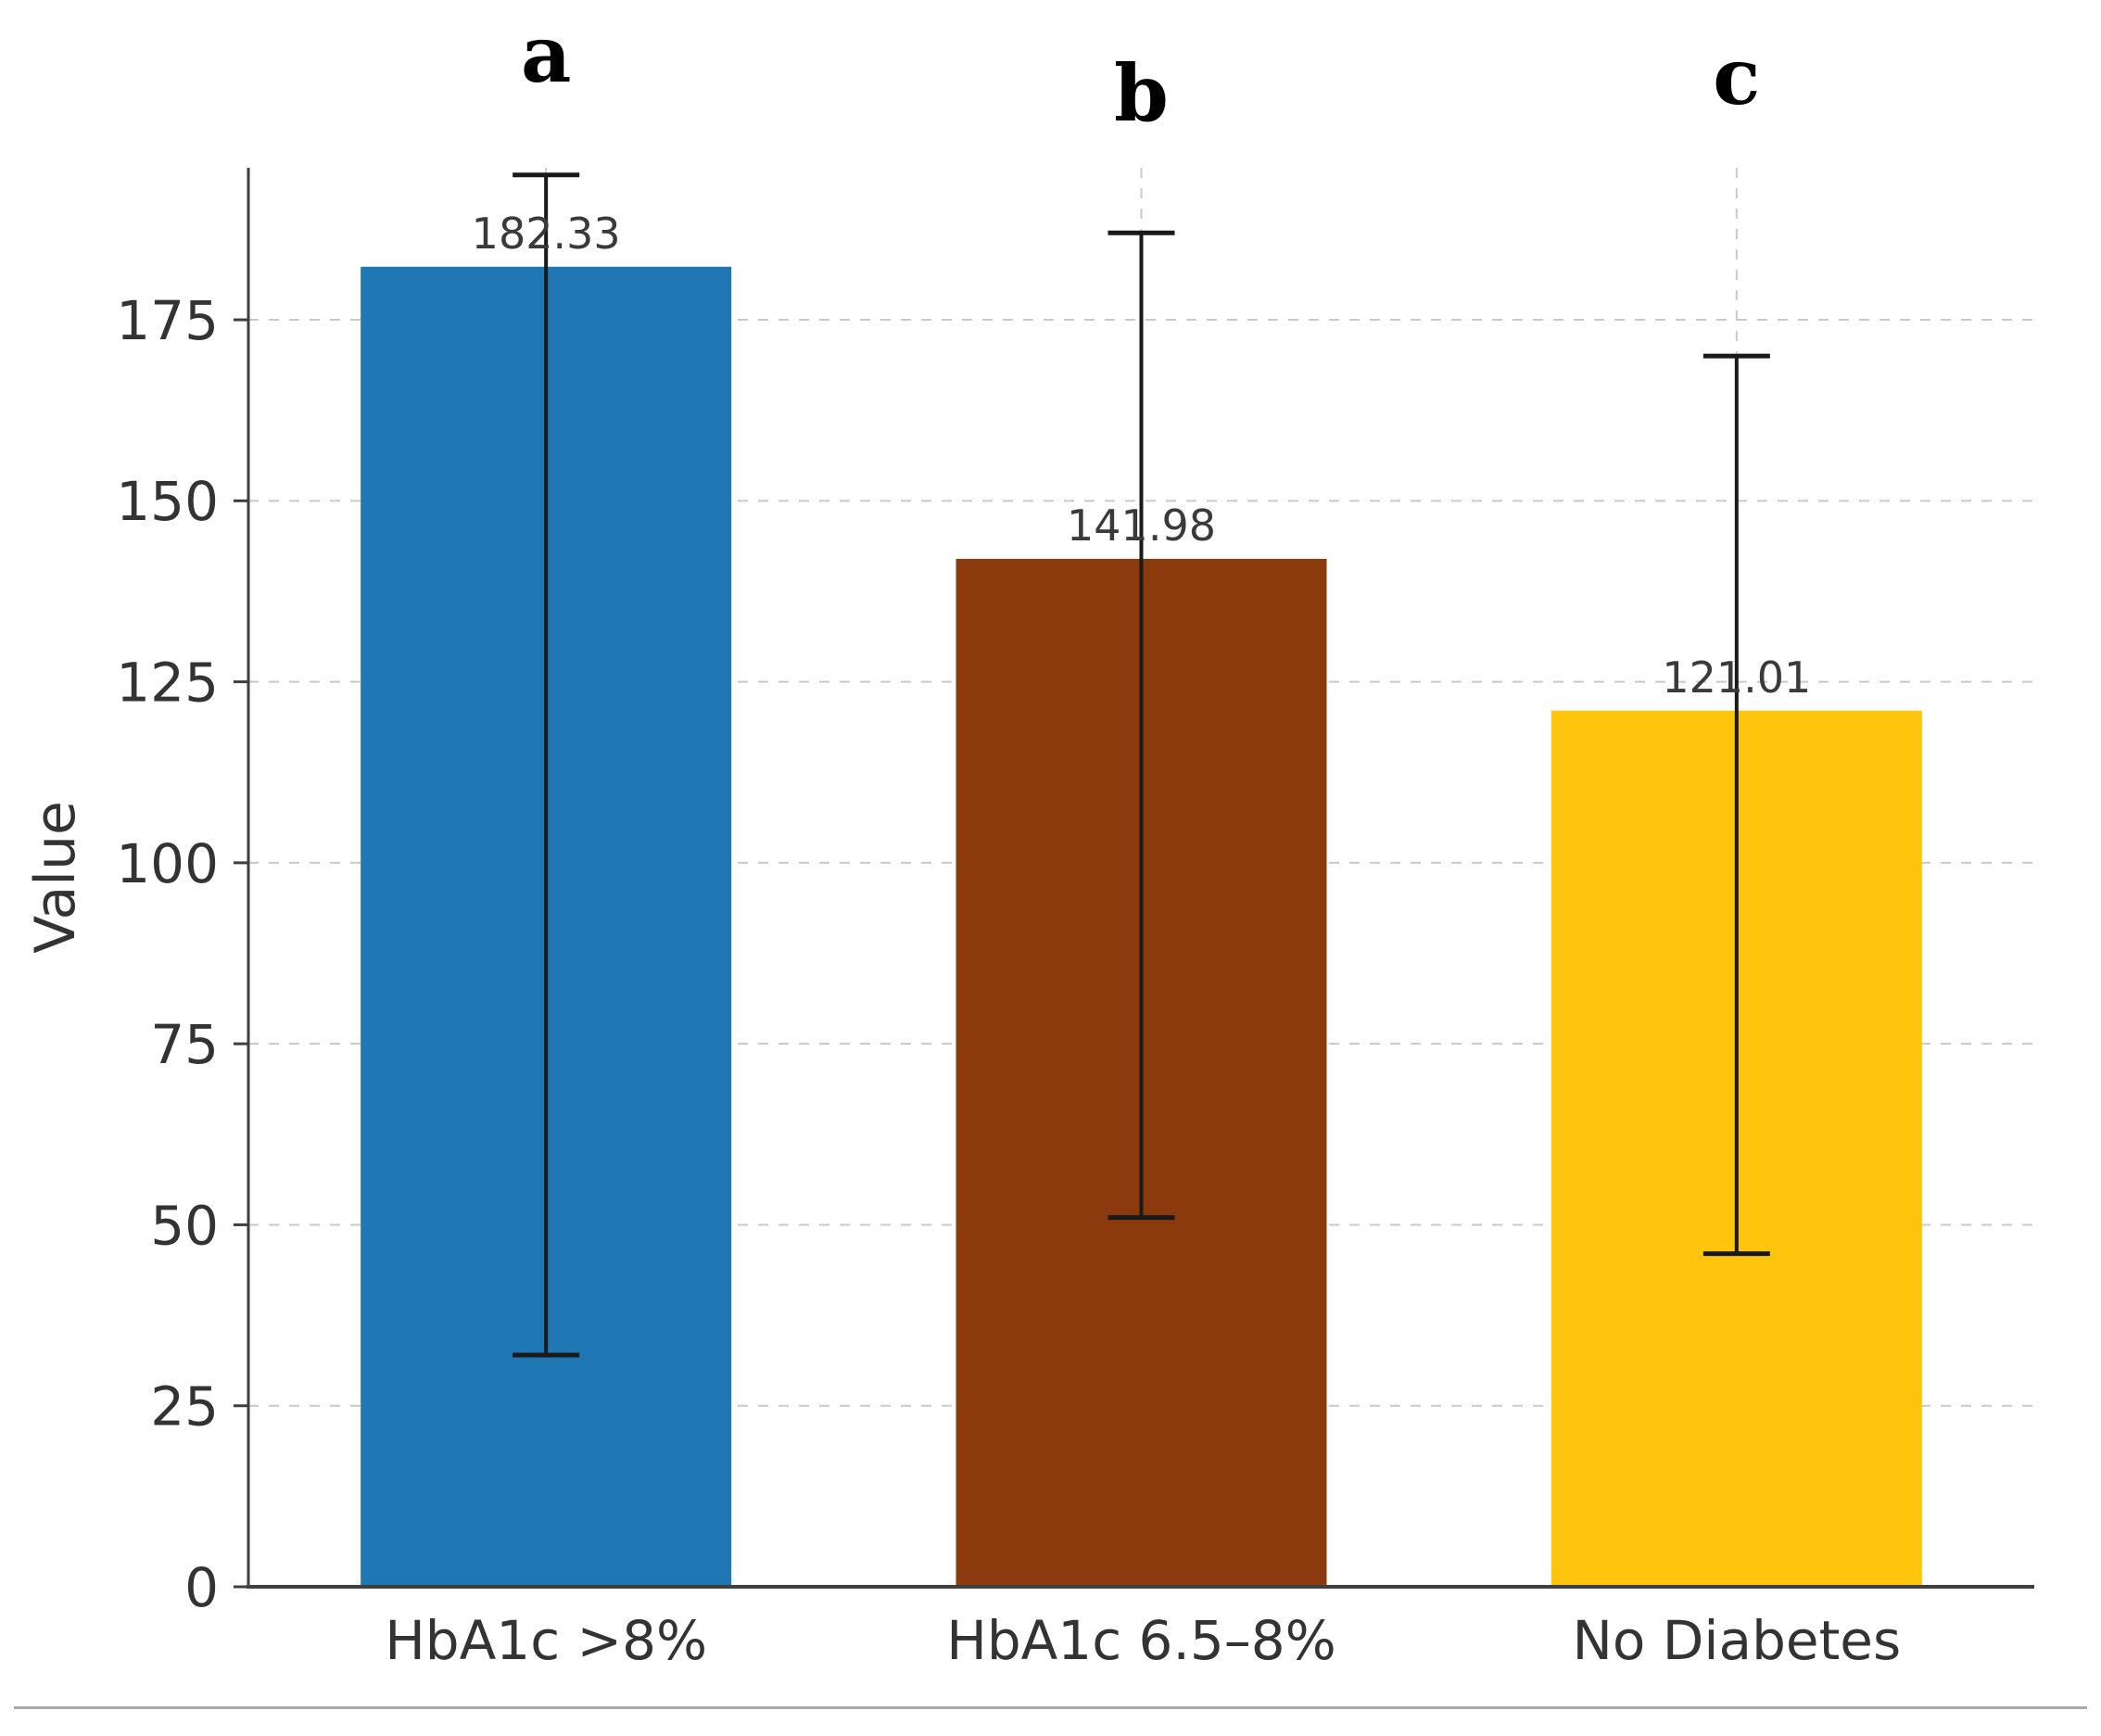 Image resolution: width=2101 pixels, height=1736 pixels. I want to click on bar-letter: b, so click(1141, 93).